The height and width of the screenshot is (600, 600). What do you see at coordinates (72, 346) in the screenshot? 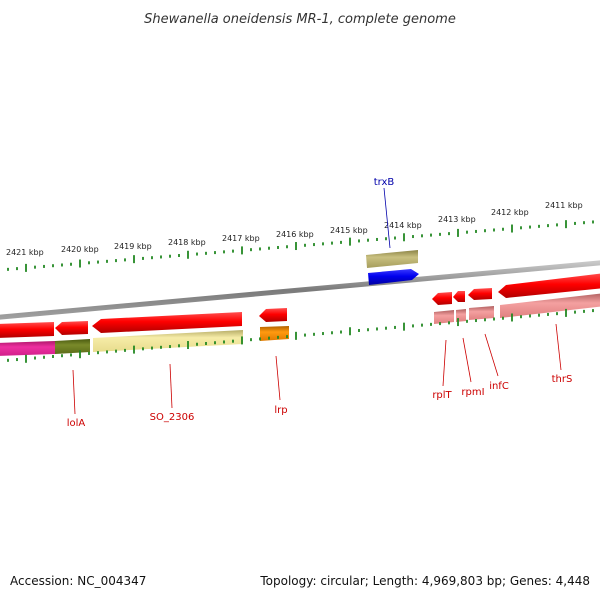
I see `cog-lolA-bar` at bounding box center [72, 346].